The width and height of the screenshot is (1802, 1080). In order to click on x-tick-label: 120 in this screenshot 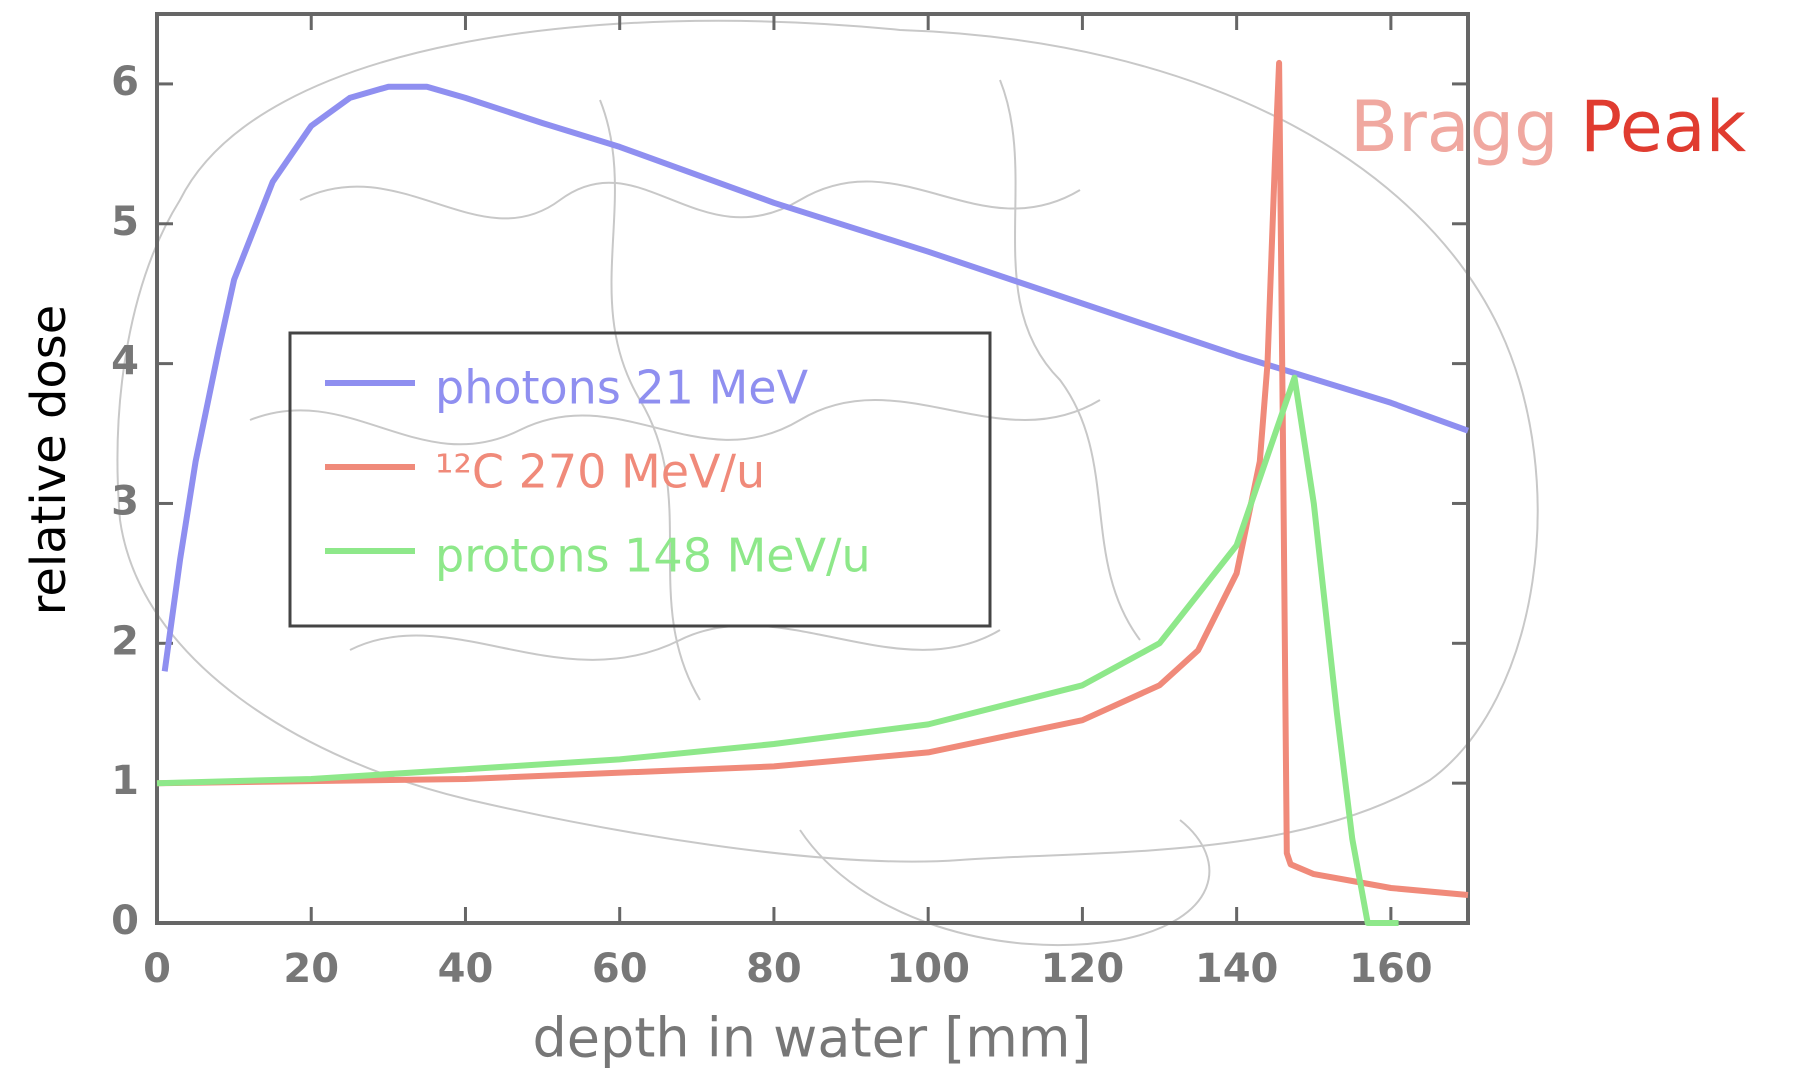, I will do `click(1083, 969)`.